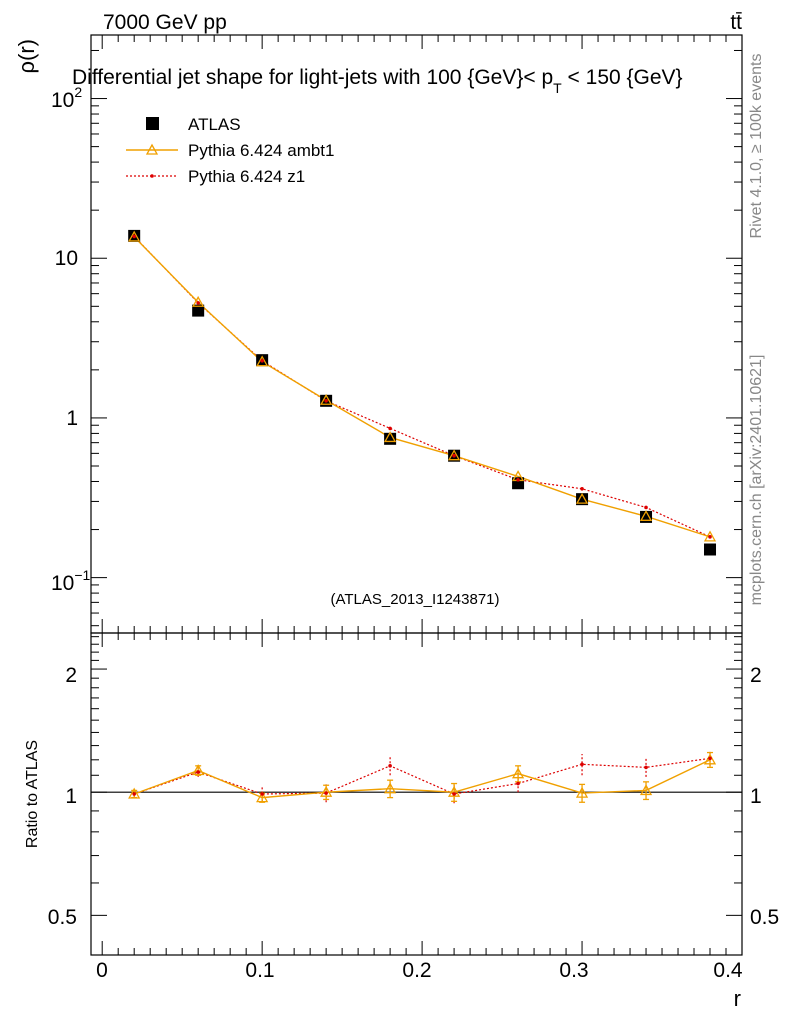  I want to click on atlas-point-0.30, so click(582, 499).